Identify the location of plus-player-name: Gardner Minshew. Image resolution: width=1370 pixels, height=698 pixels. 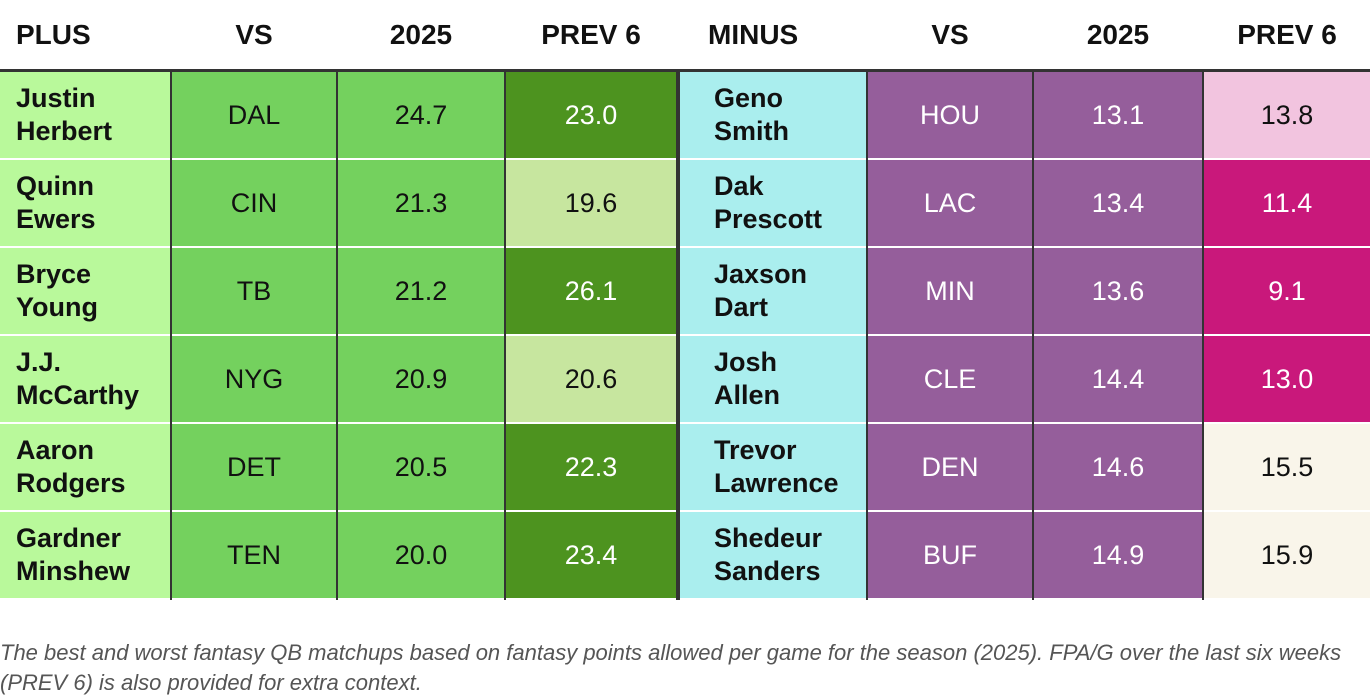
(85, 555).